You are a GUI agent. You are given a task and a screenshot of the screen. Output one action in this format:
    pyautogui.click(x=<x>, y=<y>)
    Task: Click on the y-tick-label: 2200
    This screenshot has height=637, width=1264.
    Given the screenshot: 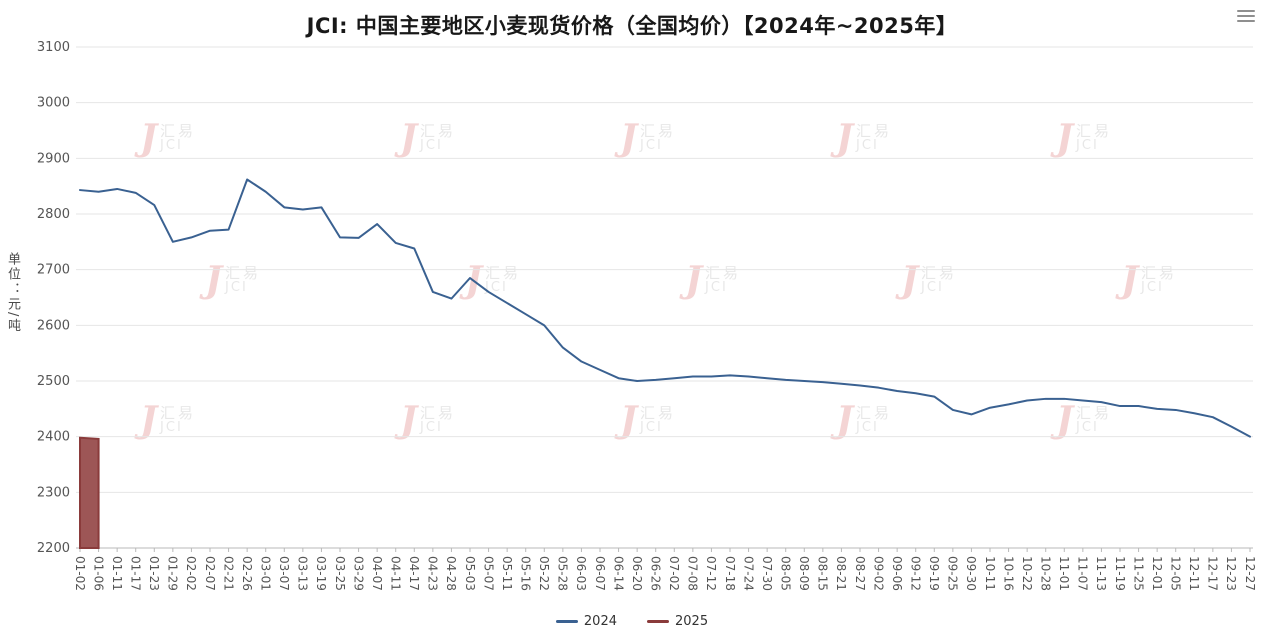 What is the action you would take?
    pyautogui.click(x=53, y=548)
    